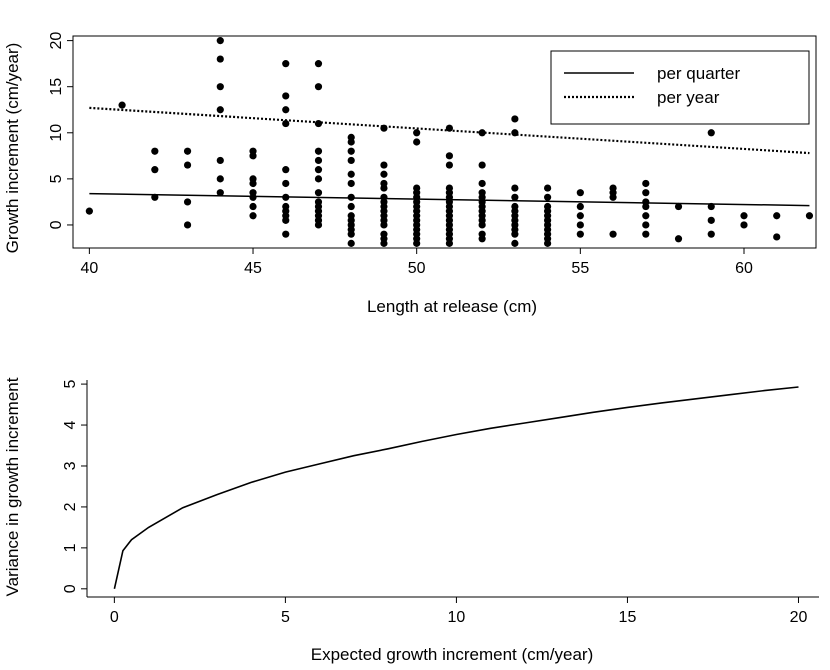  I want to click on variance-y-axis: 0 1 2 3 4 5, so click(74, 486).